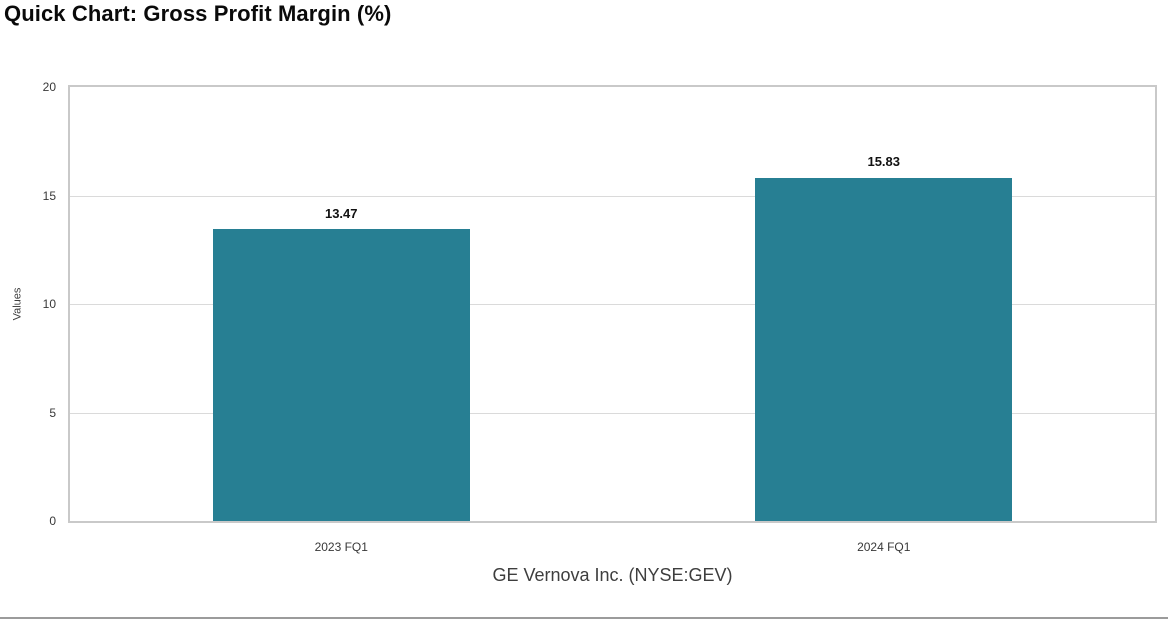  Describe the element at coordinates (884, 162) in the screenshot. I see `bar-value-label-2024-fq1: 15.83` at that location.